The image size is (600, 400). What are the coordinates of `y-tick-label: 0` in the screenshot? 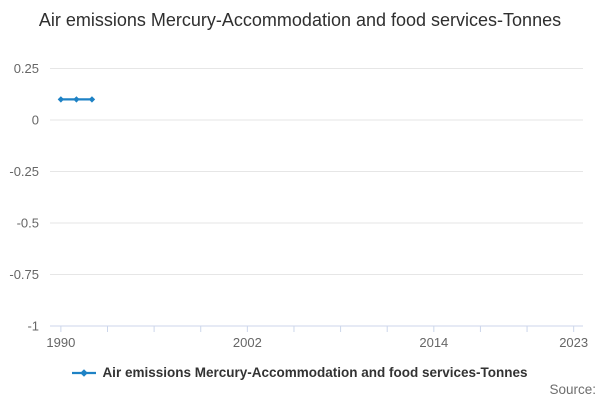 It's located at (35, 120).